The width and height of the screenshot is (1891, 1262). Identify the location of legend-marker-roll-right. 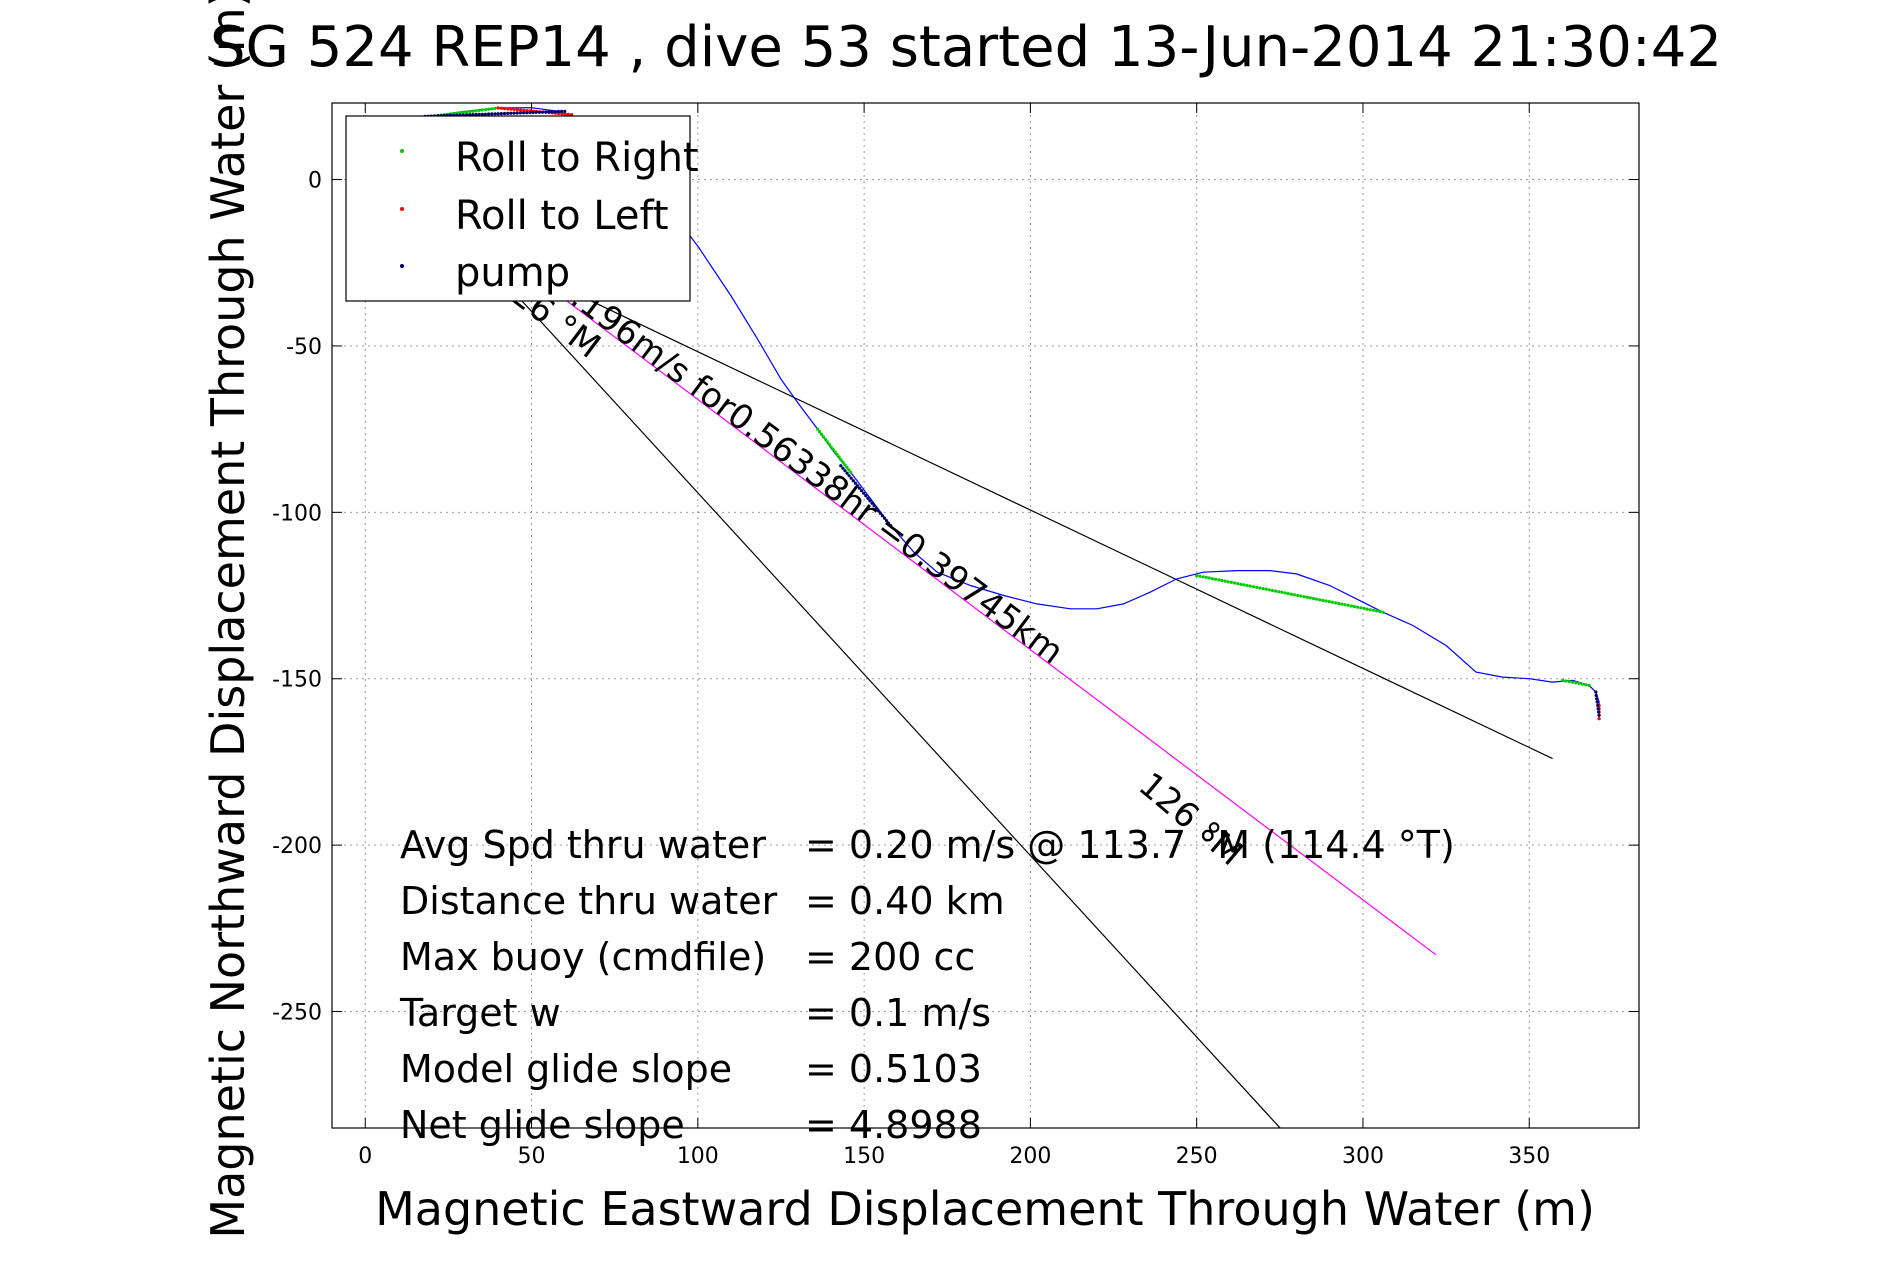
(402, 151).